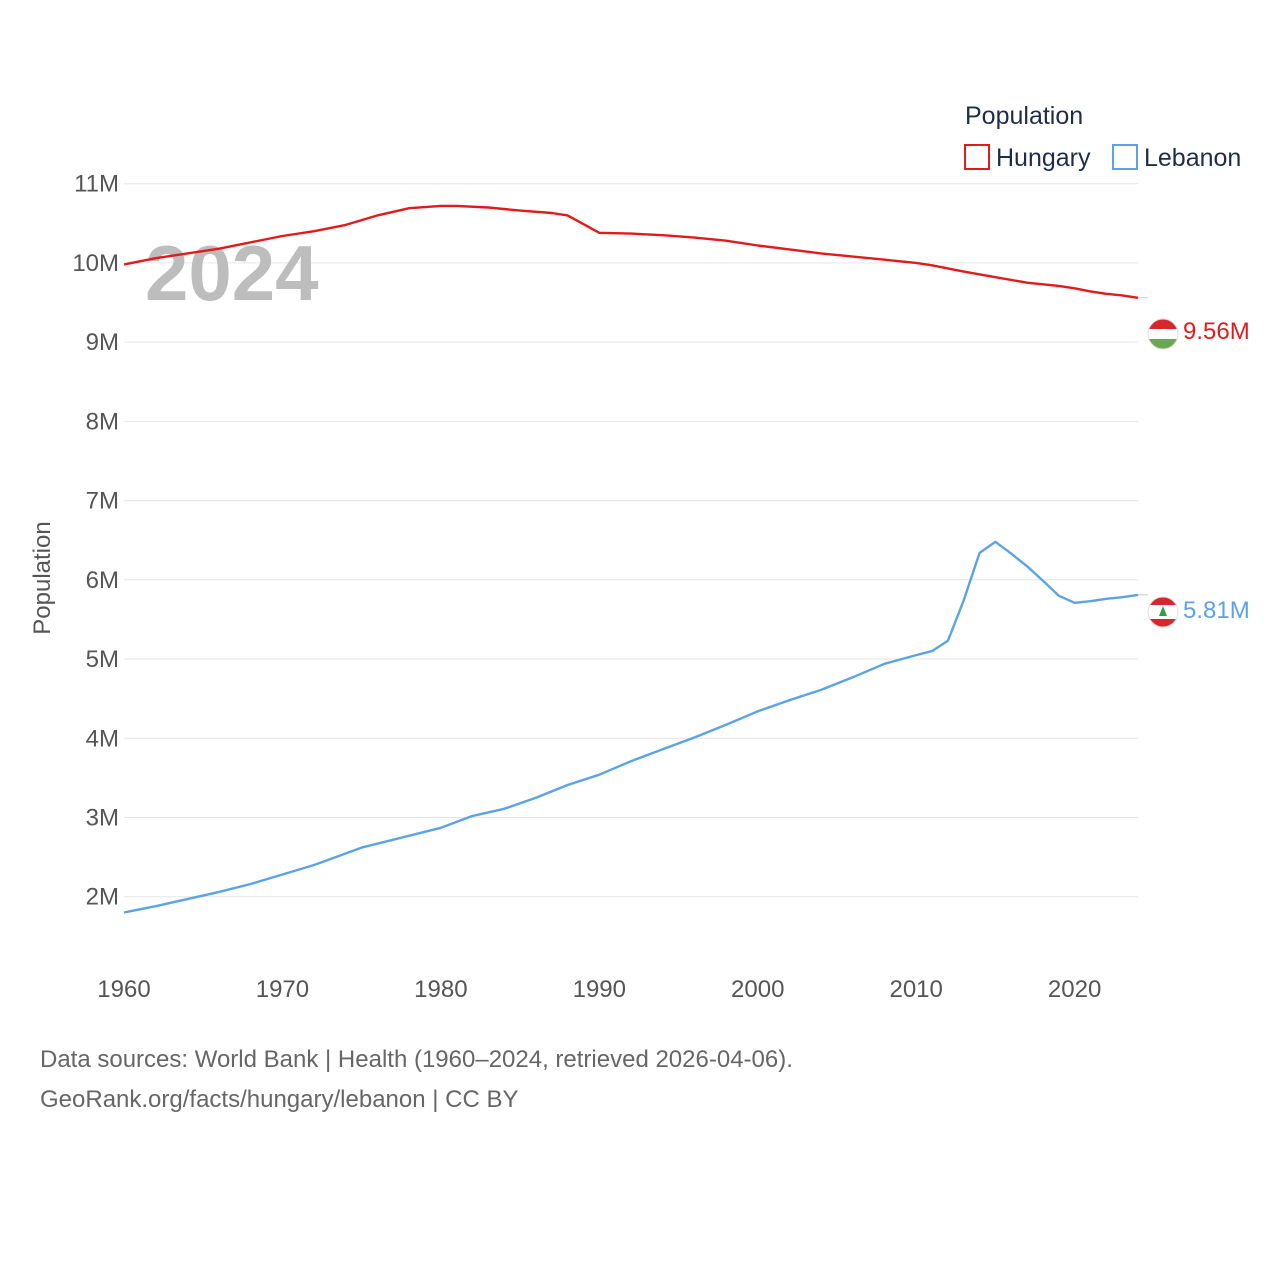 The width and height of the screenshot is (1280, 1280). I want to click on lebanon-flag-icon, so click(1163, 612).